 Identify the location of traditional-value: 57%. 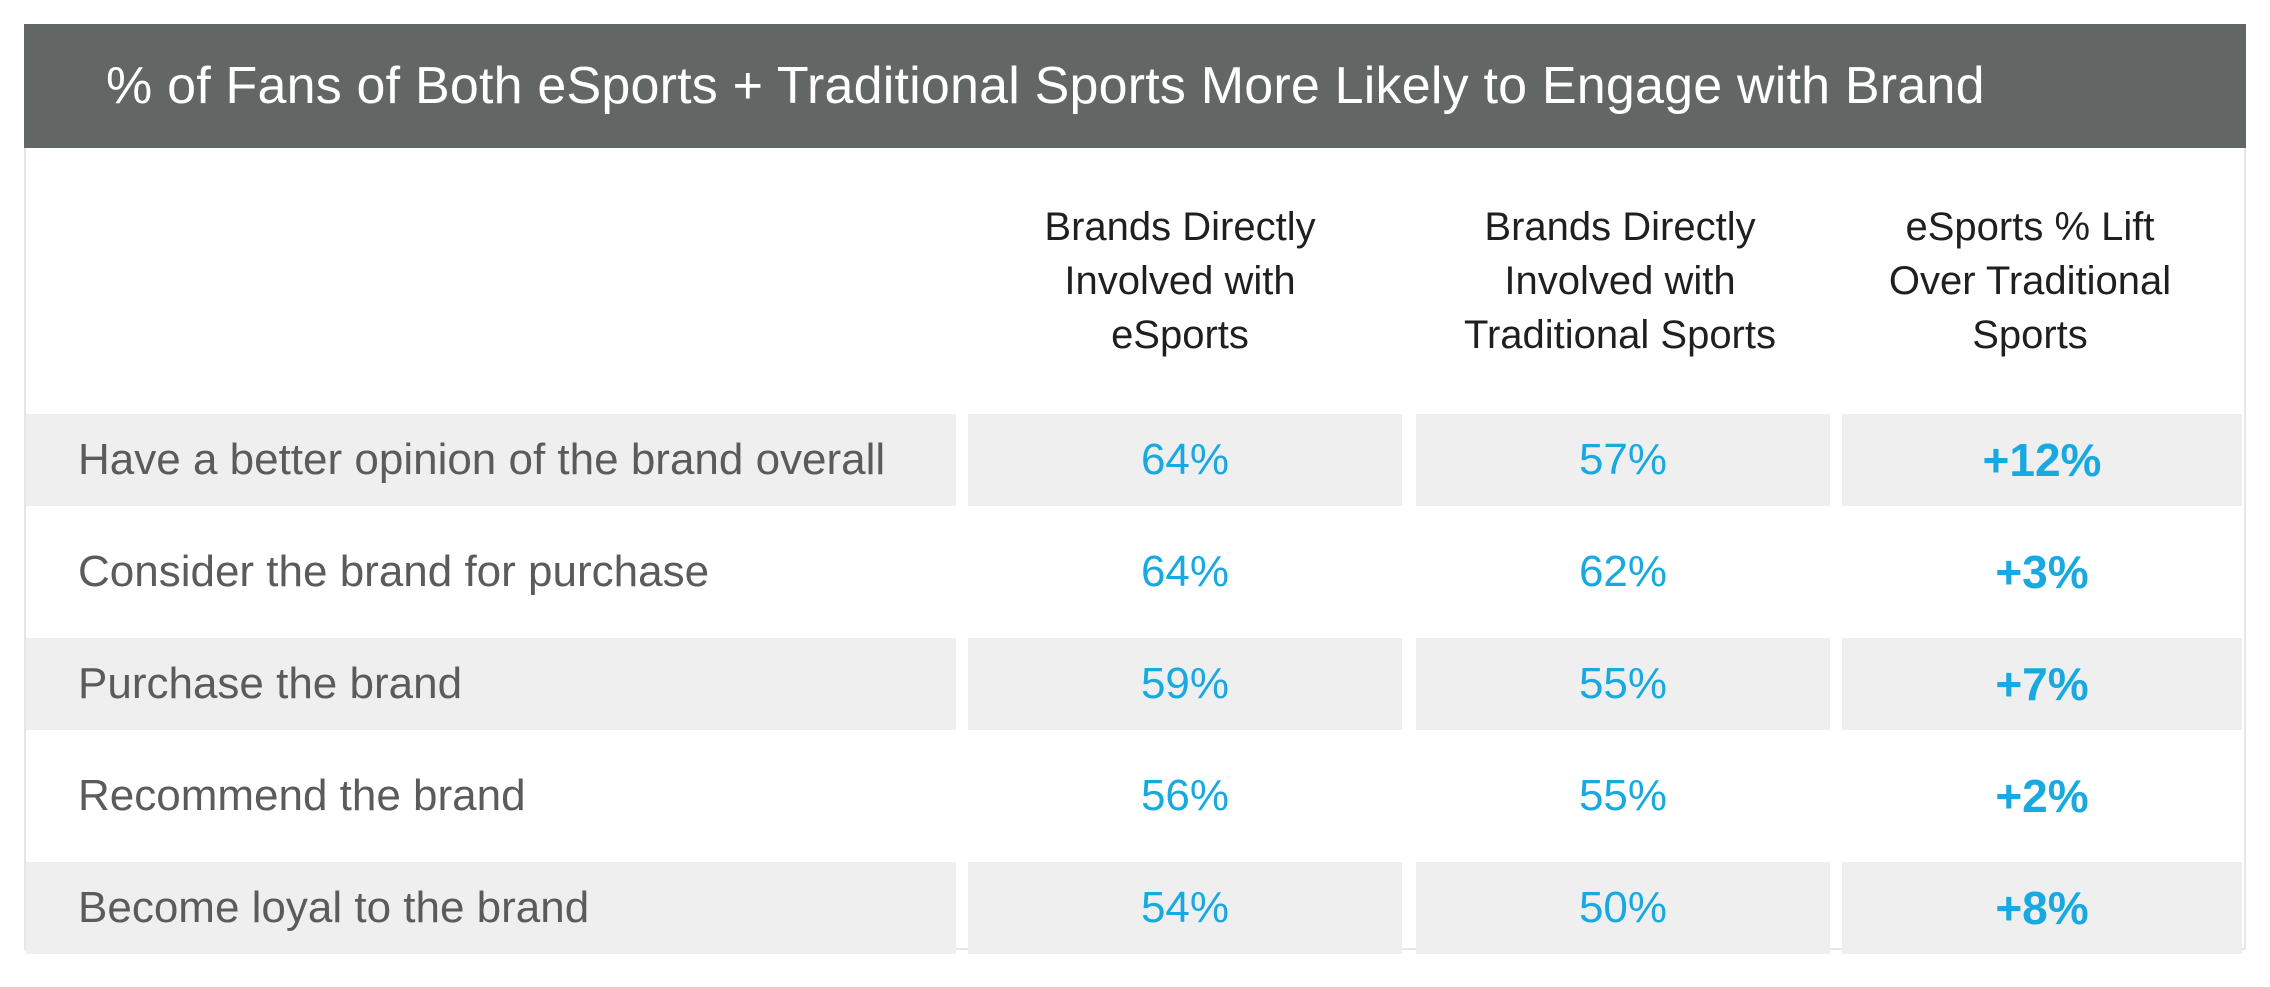
(1623, 460).